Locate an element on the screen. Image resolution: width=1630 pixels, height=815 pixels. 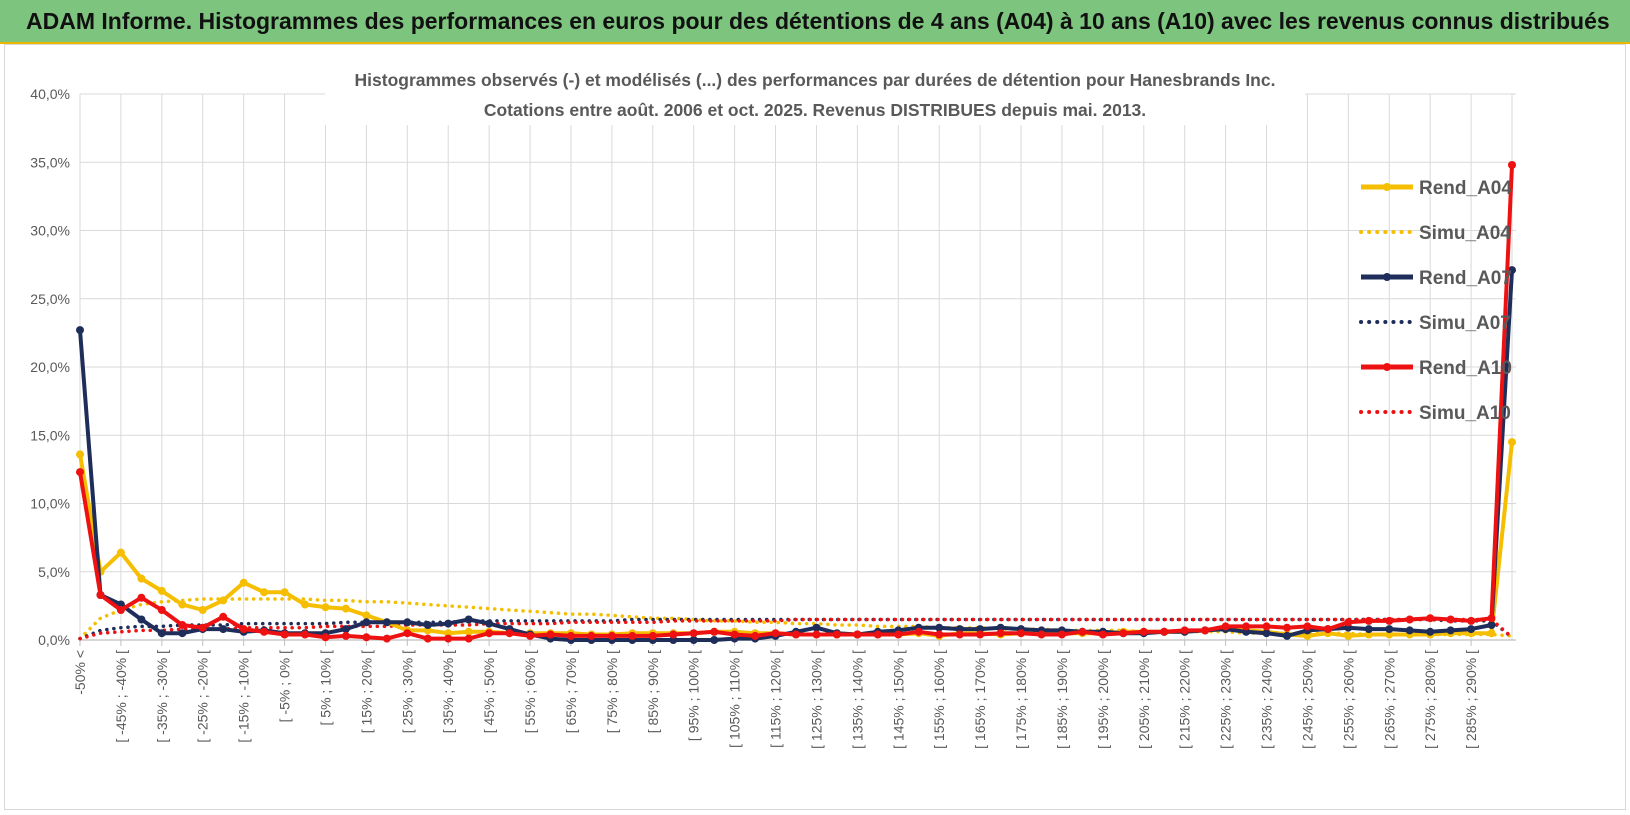
legend-item: Rend_A10 is located at coordinates (1436, 368).